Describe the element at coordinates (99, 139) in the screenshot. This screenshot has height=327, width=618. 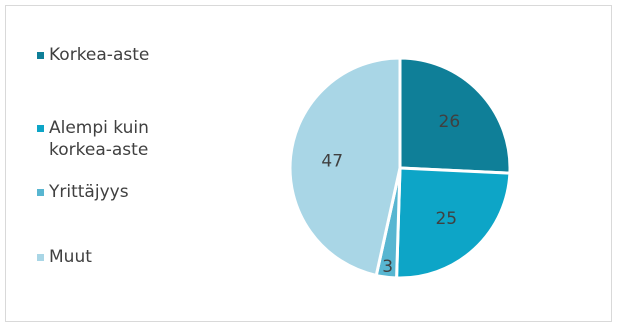
I see `legend-label: Alempi kuin korkea-aste` at that location.